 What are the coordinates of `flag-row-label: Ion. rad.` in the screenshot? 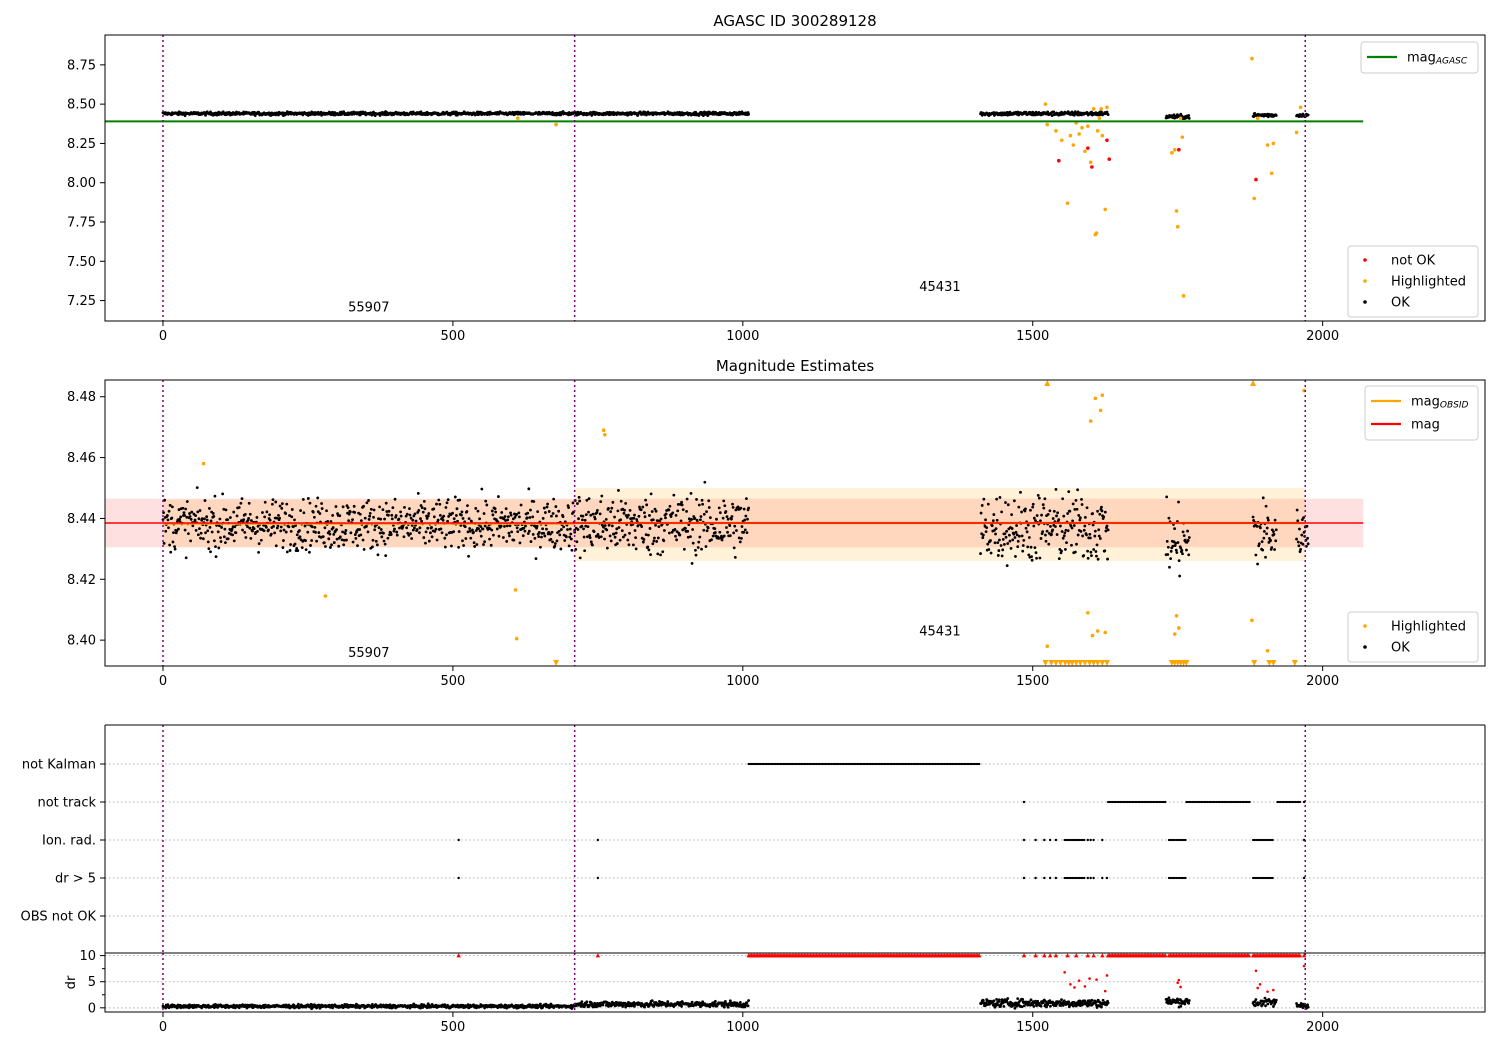 It's located at (69, 841).